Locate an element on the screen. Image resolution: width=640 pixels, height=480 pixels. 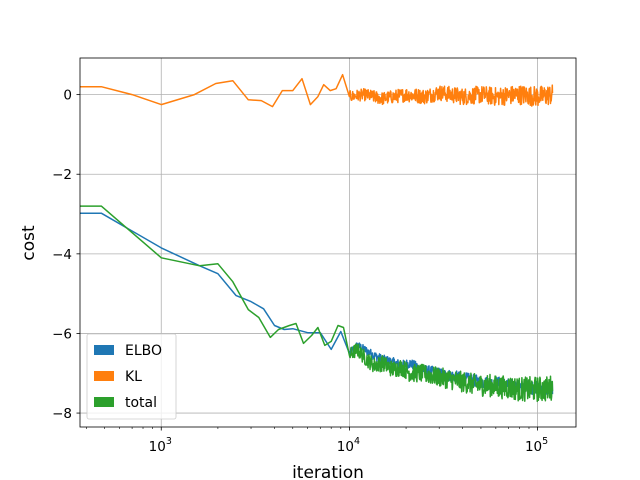
y-tick-label: −8 is located at coordinates (62, 414).